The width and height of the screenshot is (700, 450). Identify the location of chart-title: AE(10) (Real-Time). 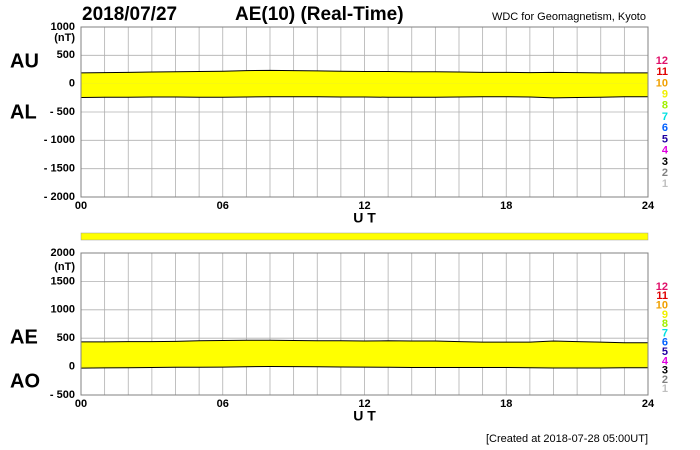
(319, 14).